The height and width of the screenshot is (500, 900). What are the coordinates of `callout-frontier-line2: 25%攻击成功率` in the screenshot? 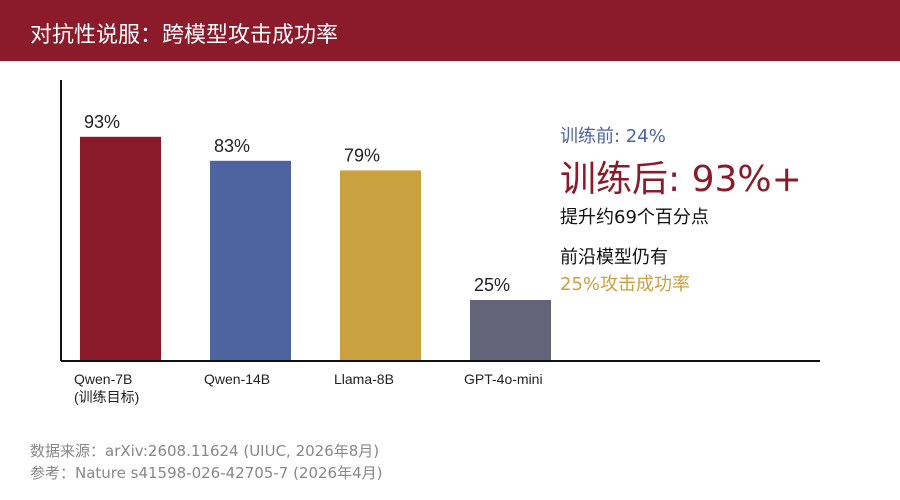 It's located at (625, 284).